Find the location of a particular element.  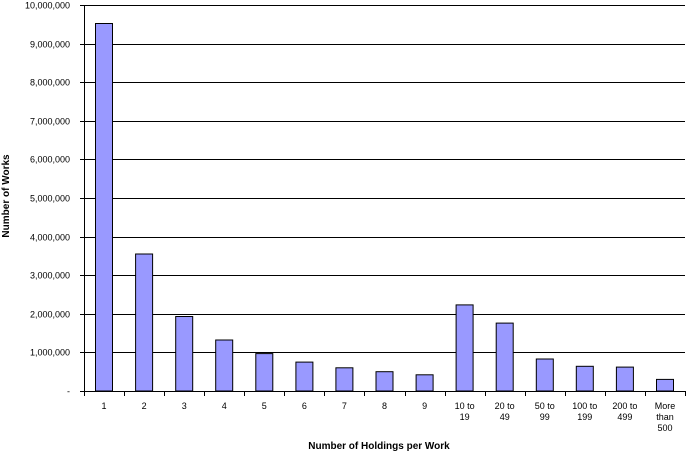

y-tick-label: 9,000,000 is located at coordinates (50, 45).